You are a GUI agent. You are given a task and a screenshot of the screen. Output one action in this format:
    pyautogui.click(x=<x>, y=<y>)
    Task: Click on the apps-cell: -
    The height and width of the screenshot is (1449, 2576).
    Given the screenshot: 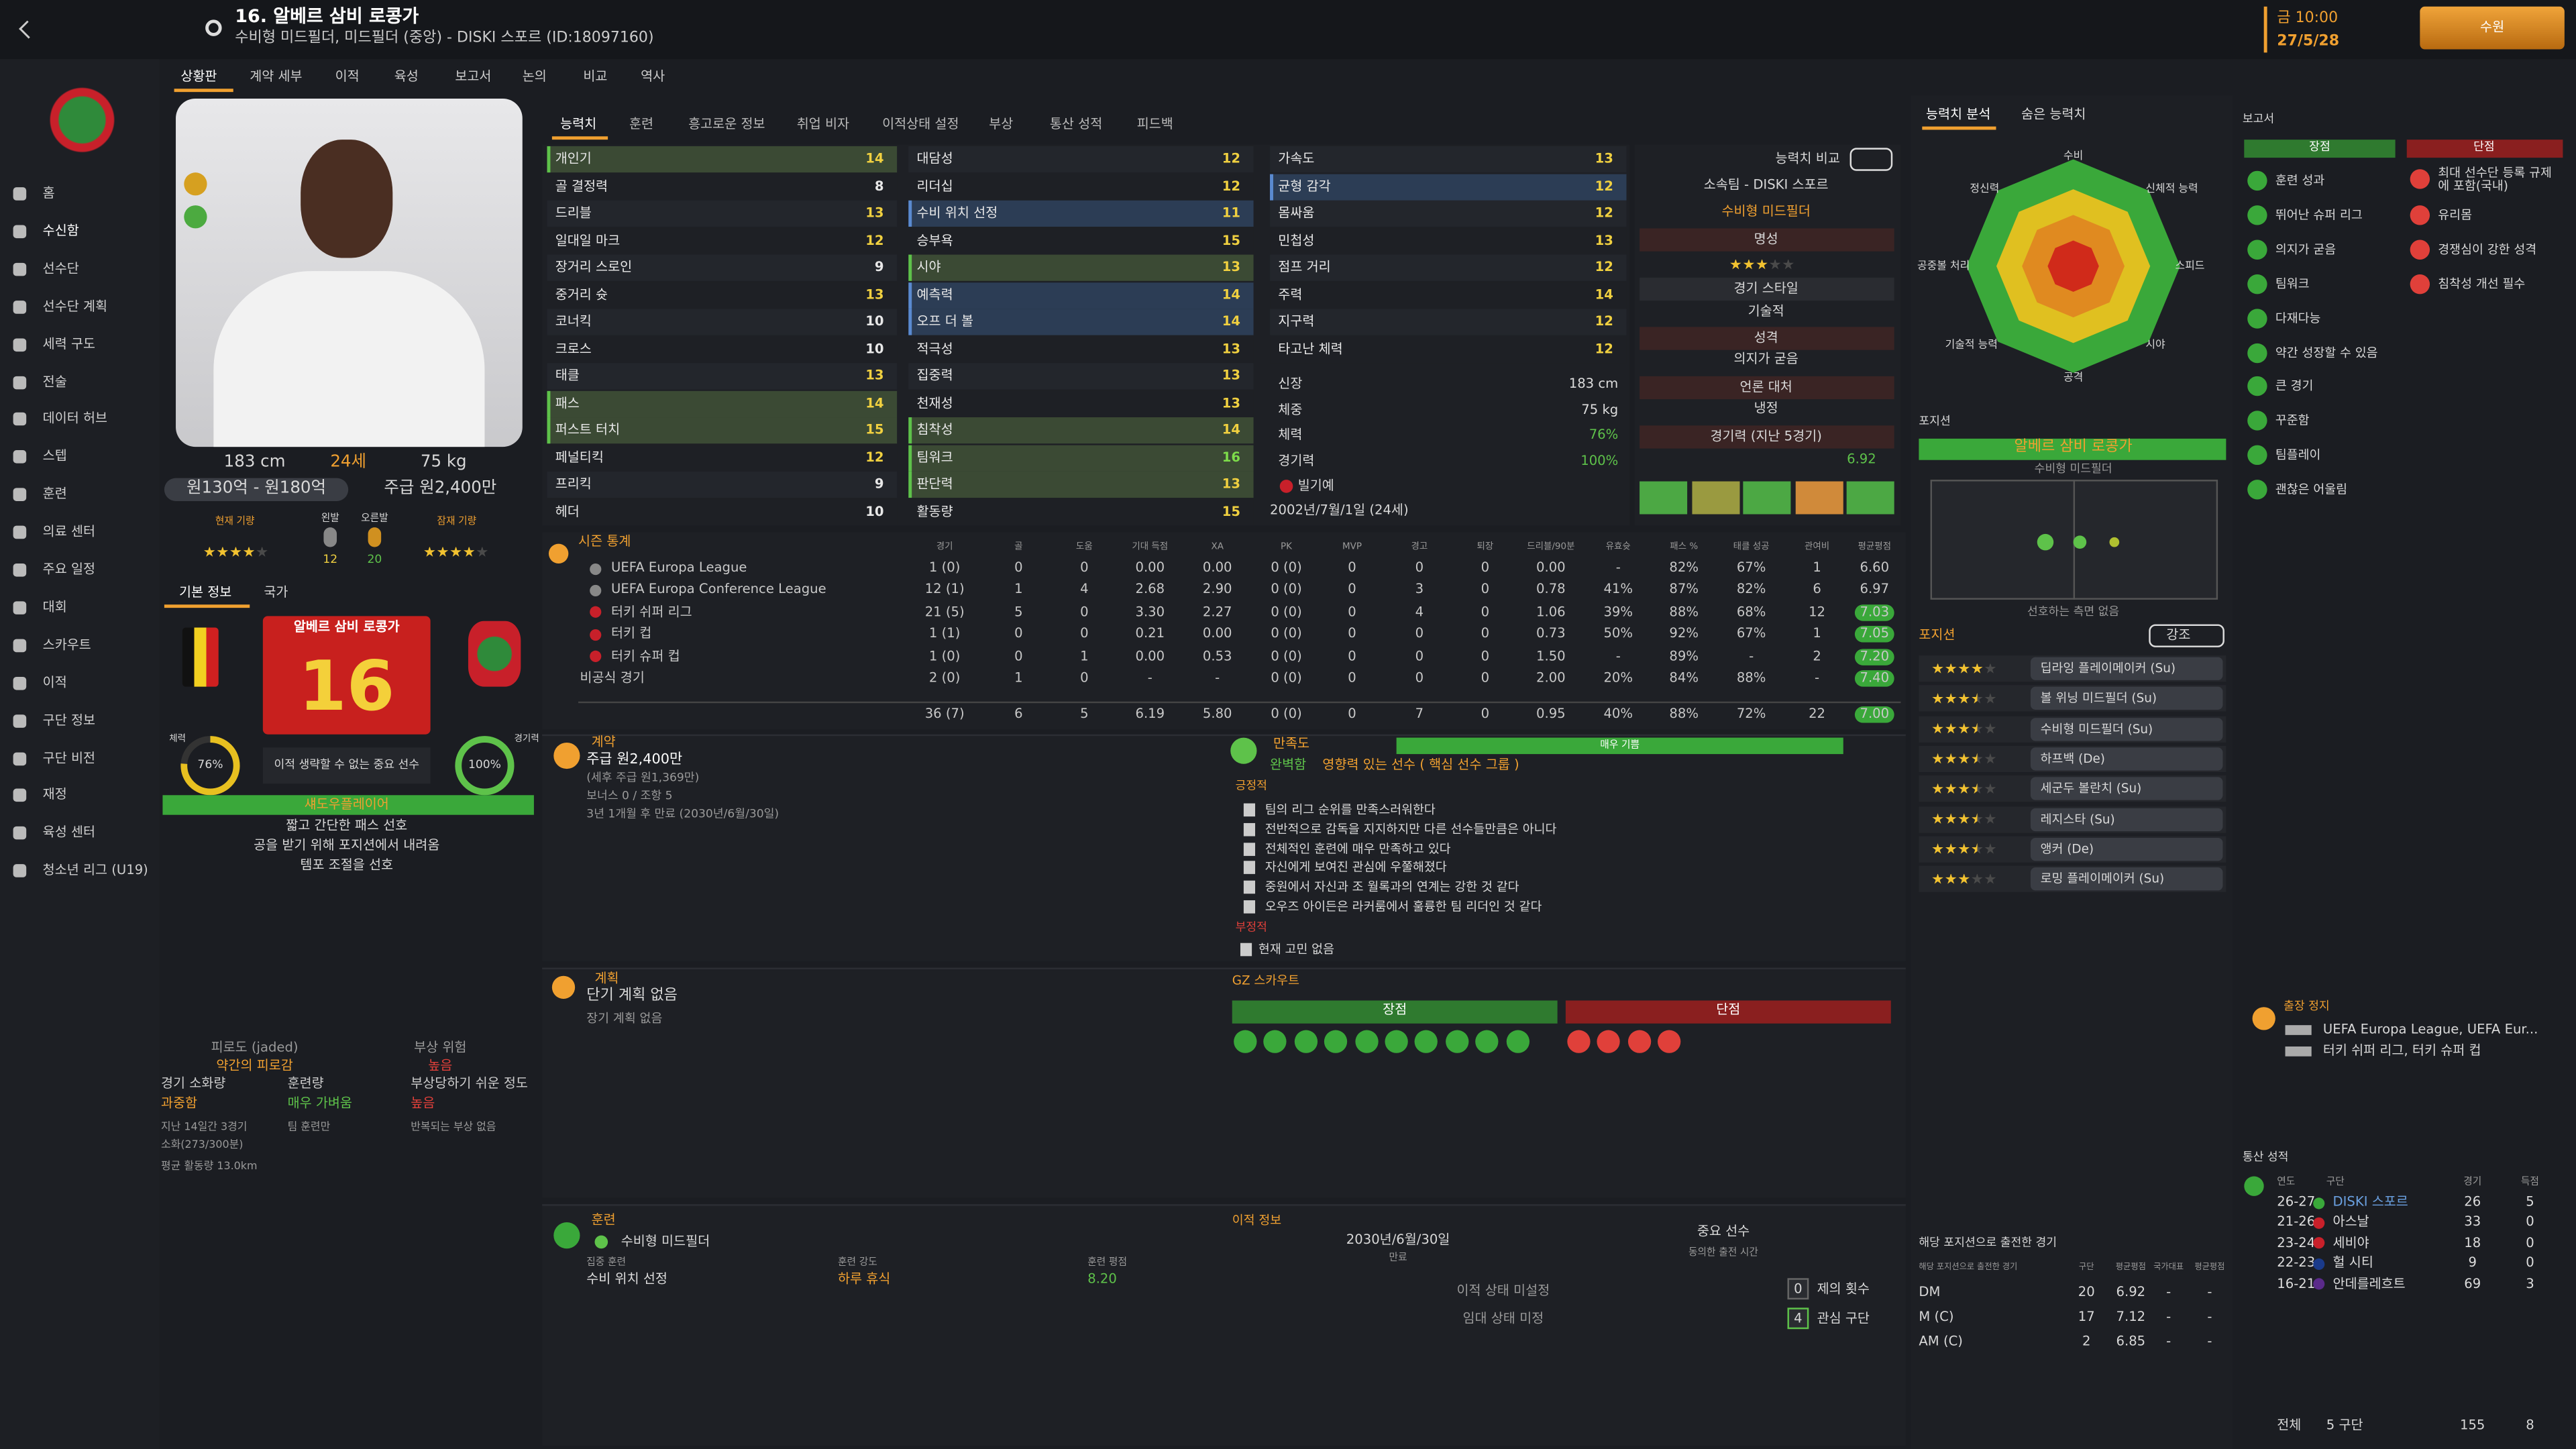 What is the action you would take?
    pyautogui.click(x=2168, y=1292)
    